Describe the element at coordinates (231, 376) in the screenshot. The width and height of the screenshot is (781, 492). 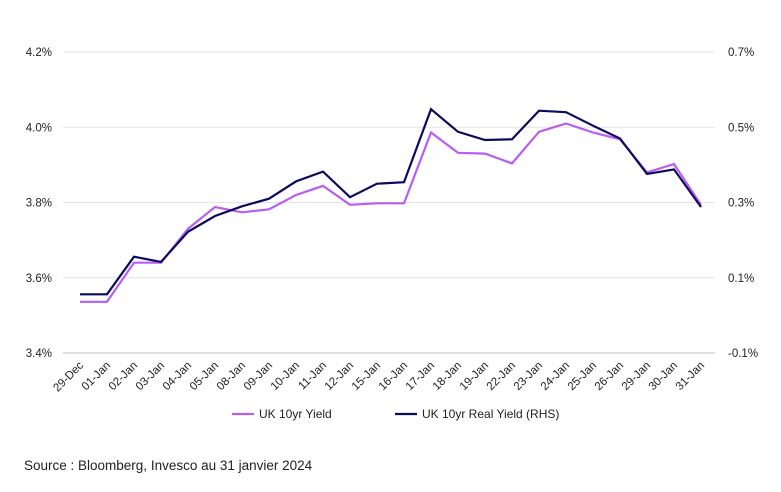
I see `x-tick-label: 08-Jan` at that location.